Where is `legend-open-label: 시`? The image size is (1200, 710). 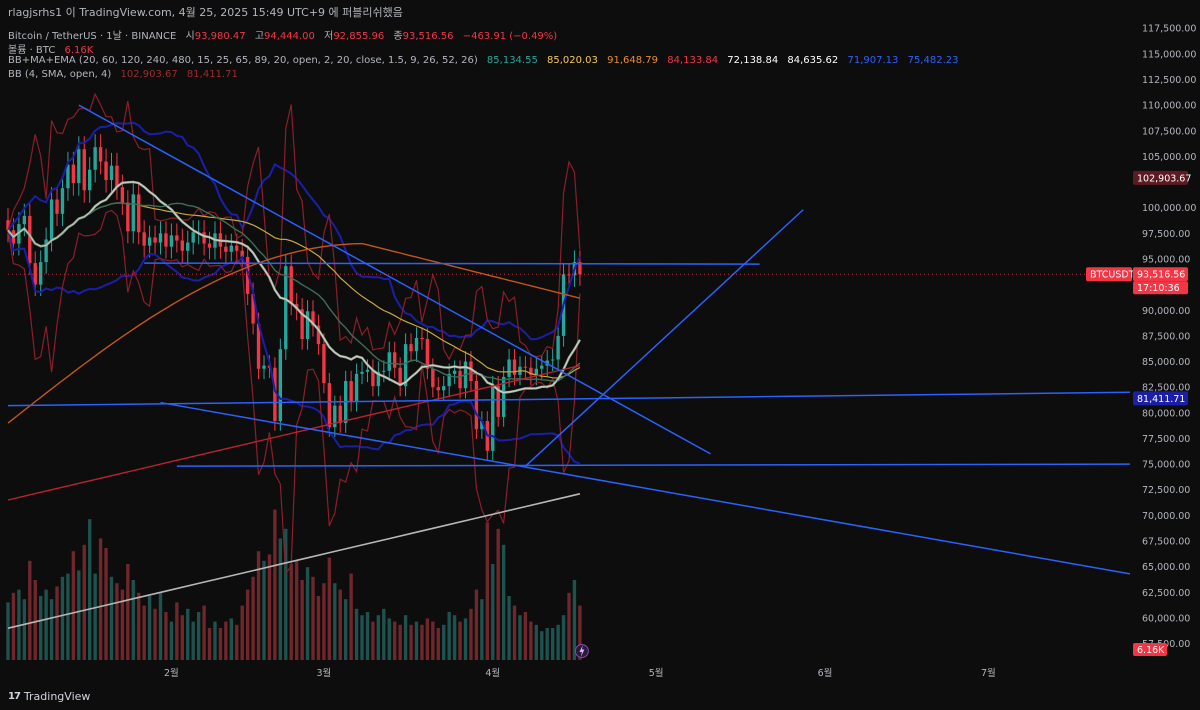
legend-open-label: 시 is located at coordinates (190, 36).